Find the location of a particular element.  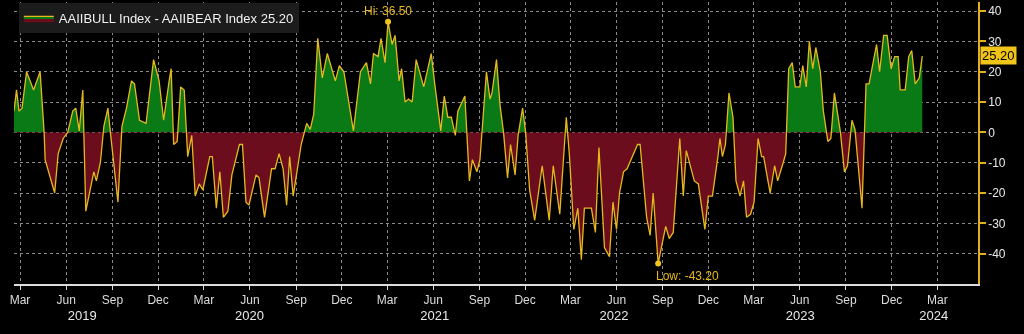

annotation: Hi: 36.50 is located at coordinates (388, 11).